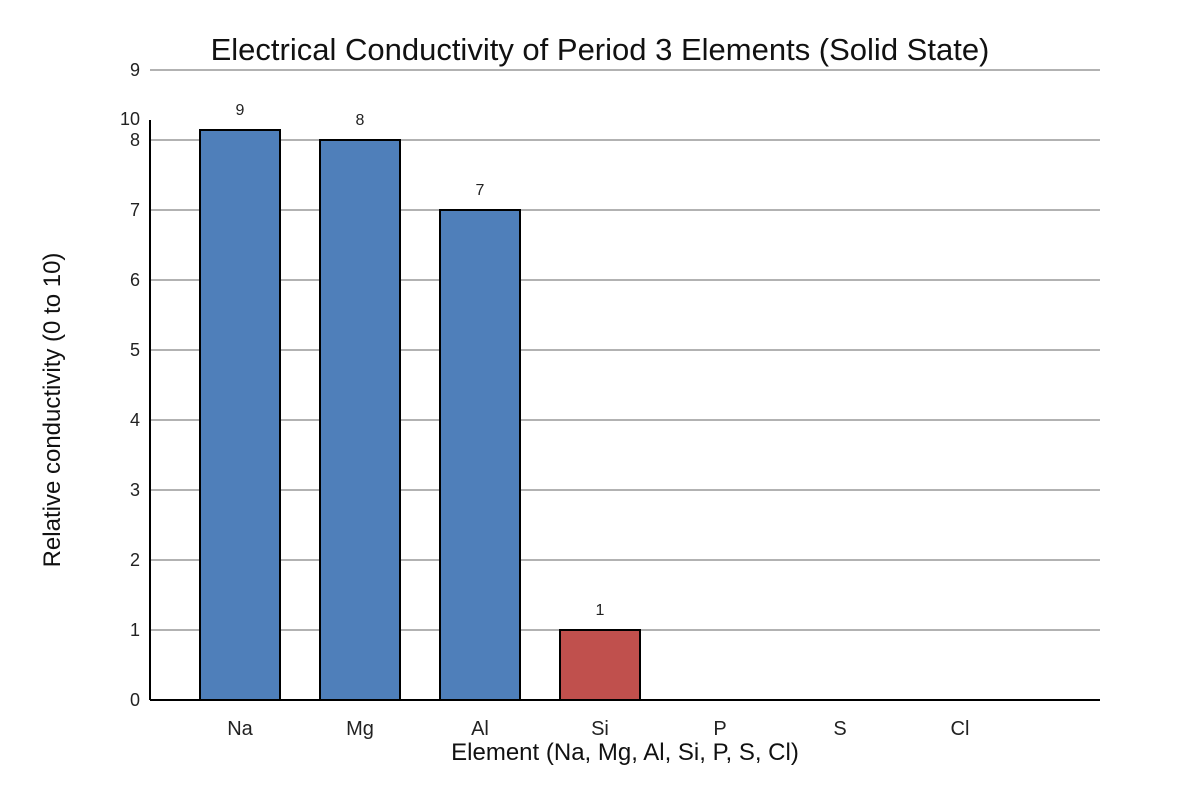 Image resolution: width=1200 pixels, height=800 pixels. Describe the element at coordinates (360, 420) in the screenshot. I see `bar-Mg` at that location.